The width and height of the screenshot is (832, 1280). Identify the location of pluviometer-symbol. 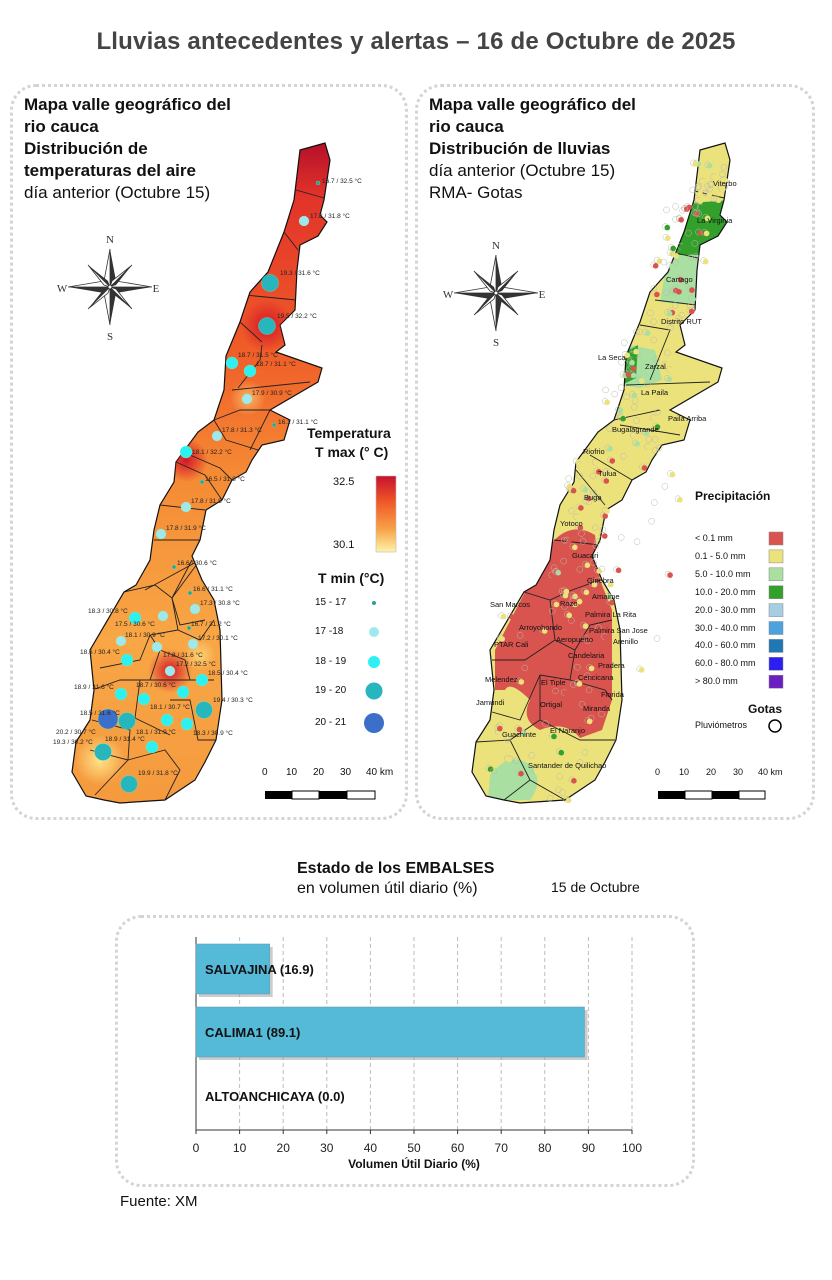
(775, 726).